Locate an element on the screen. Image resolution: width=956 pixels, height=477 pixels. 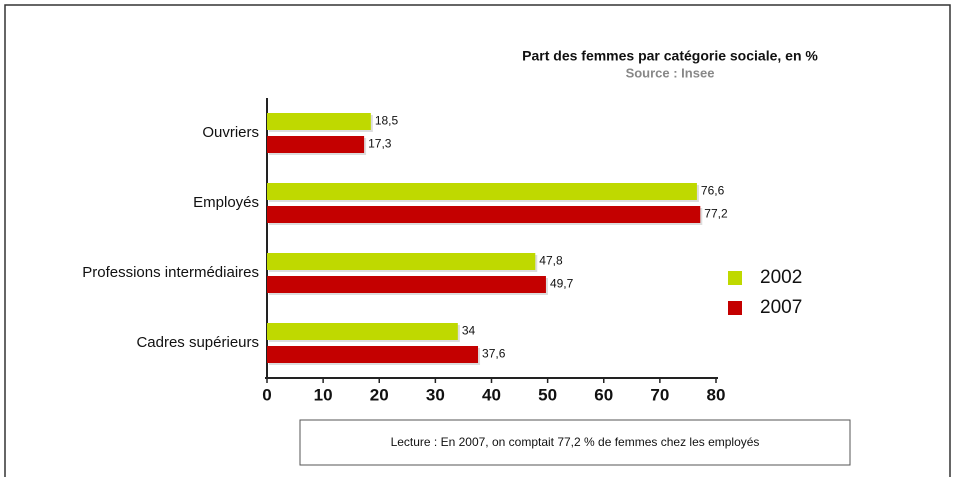
value-label: 77,2 is located at coordinates (716, 214).